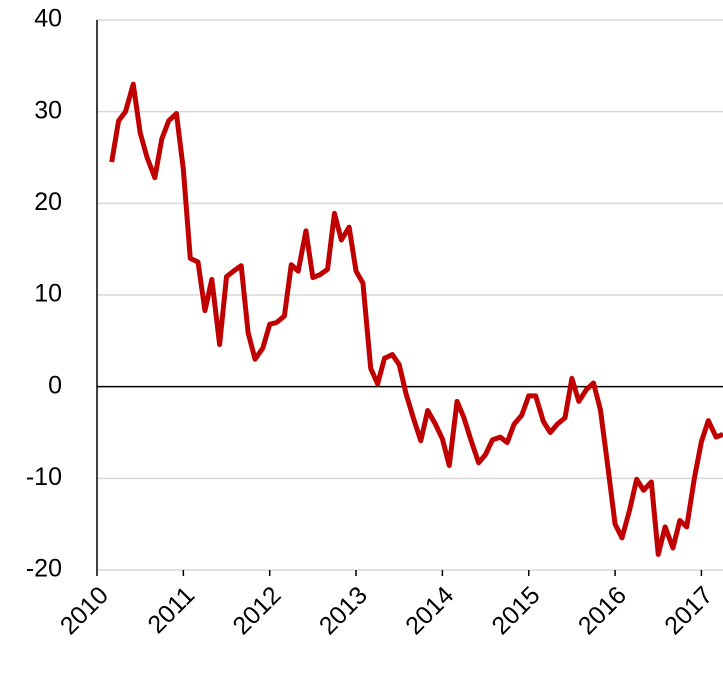  Describe the element at coordinates (171, 610) in the screenshot. I see `x-tick-label: 2011` at that location.